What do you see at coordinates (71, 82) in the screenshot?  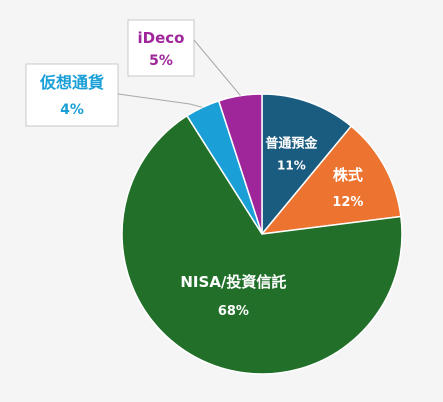 I see `slice-label-slice-4: 仮想通貨` at bounding box center [71, 82].